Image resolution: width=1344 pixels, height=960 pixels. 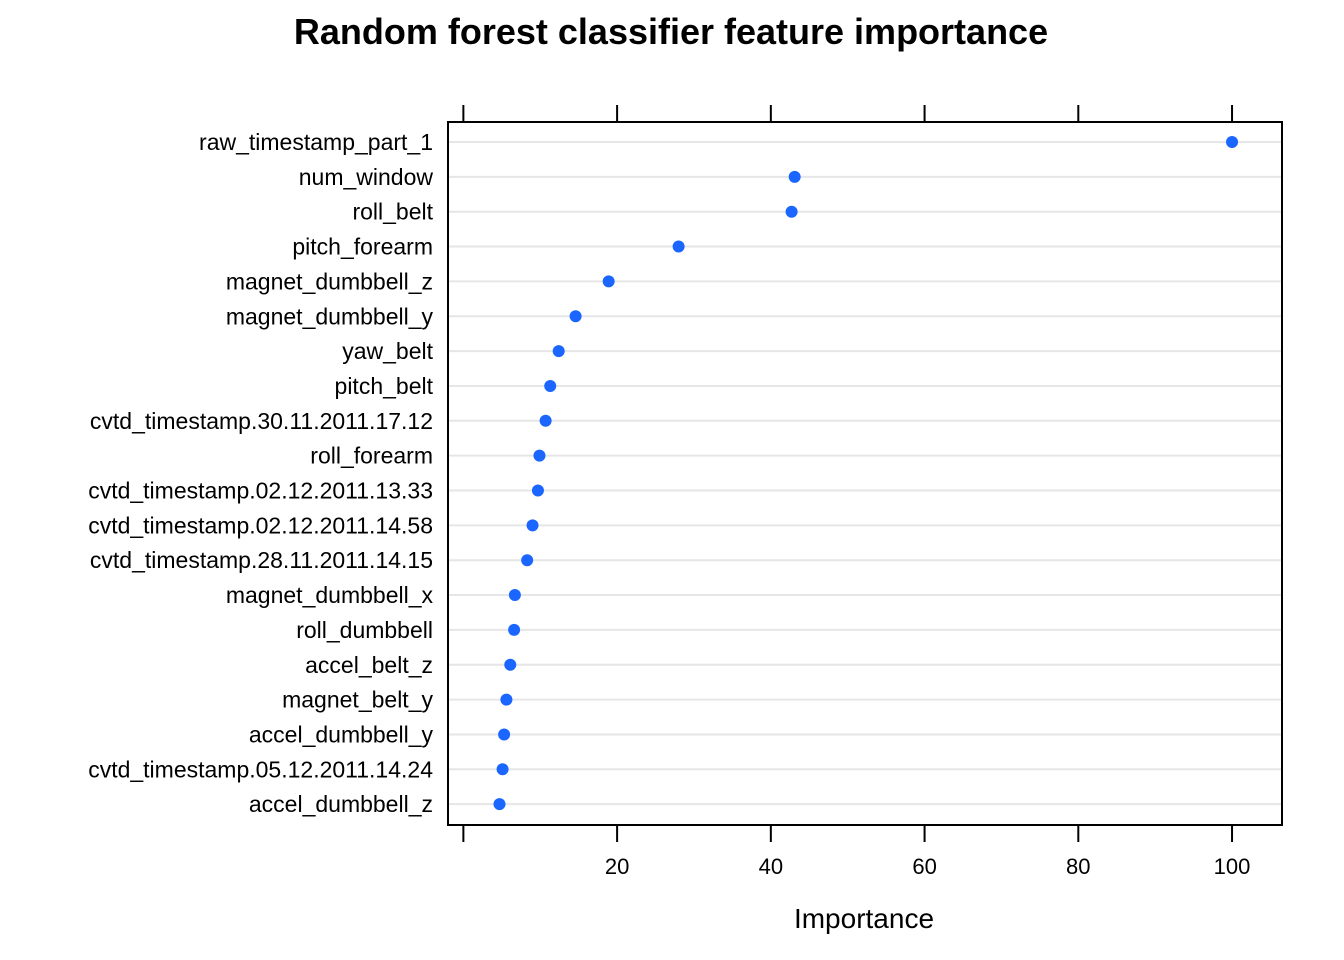 I want to click on category-label: magnet_dumbbell_z, so click(x=329, y=281).